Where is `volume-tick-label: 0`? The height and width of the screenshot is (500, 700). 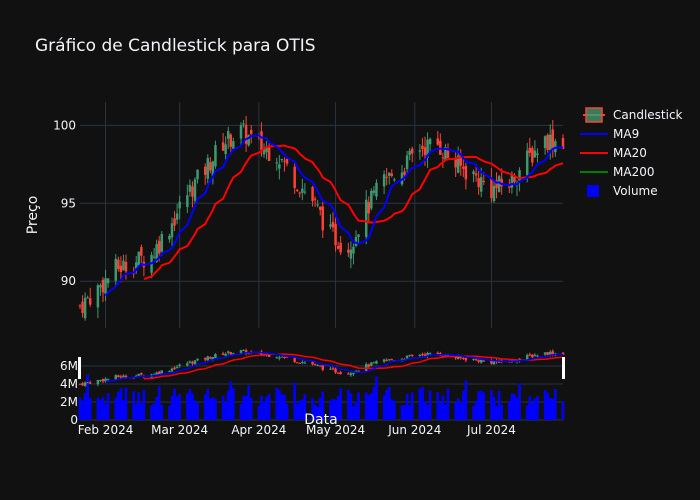 volume-tick-label: 0 is located at coordinates (74, 420).